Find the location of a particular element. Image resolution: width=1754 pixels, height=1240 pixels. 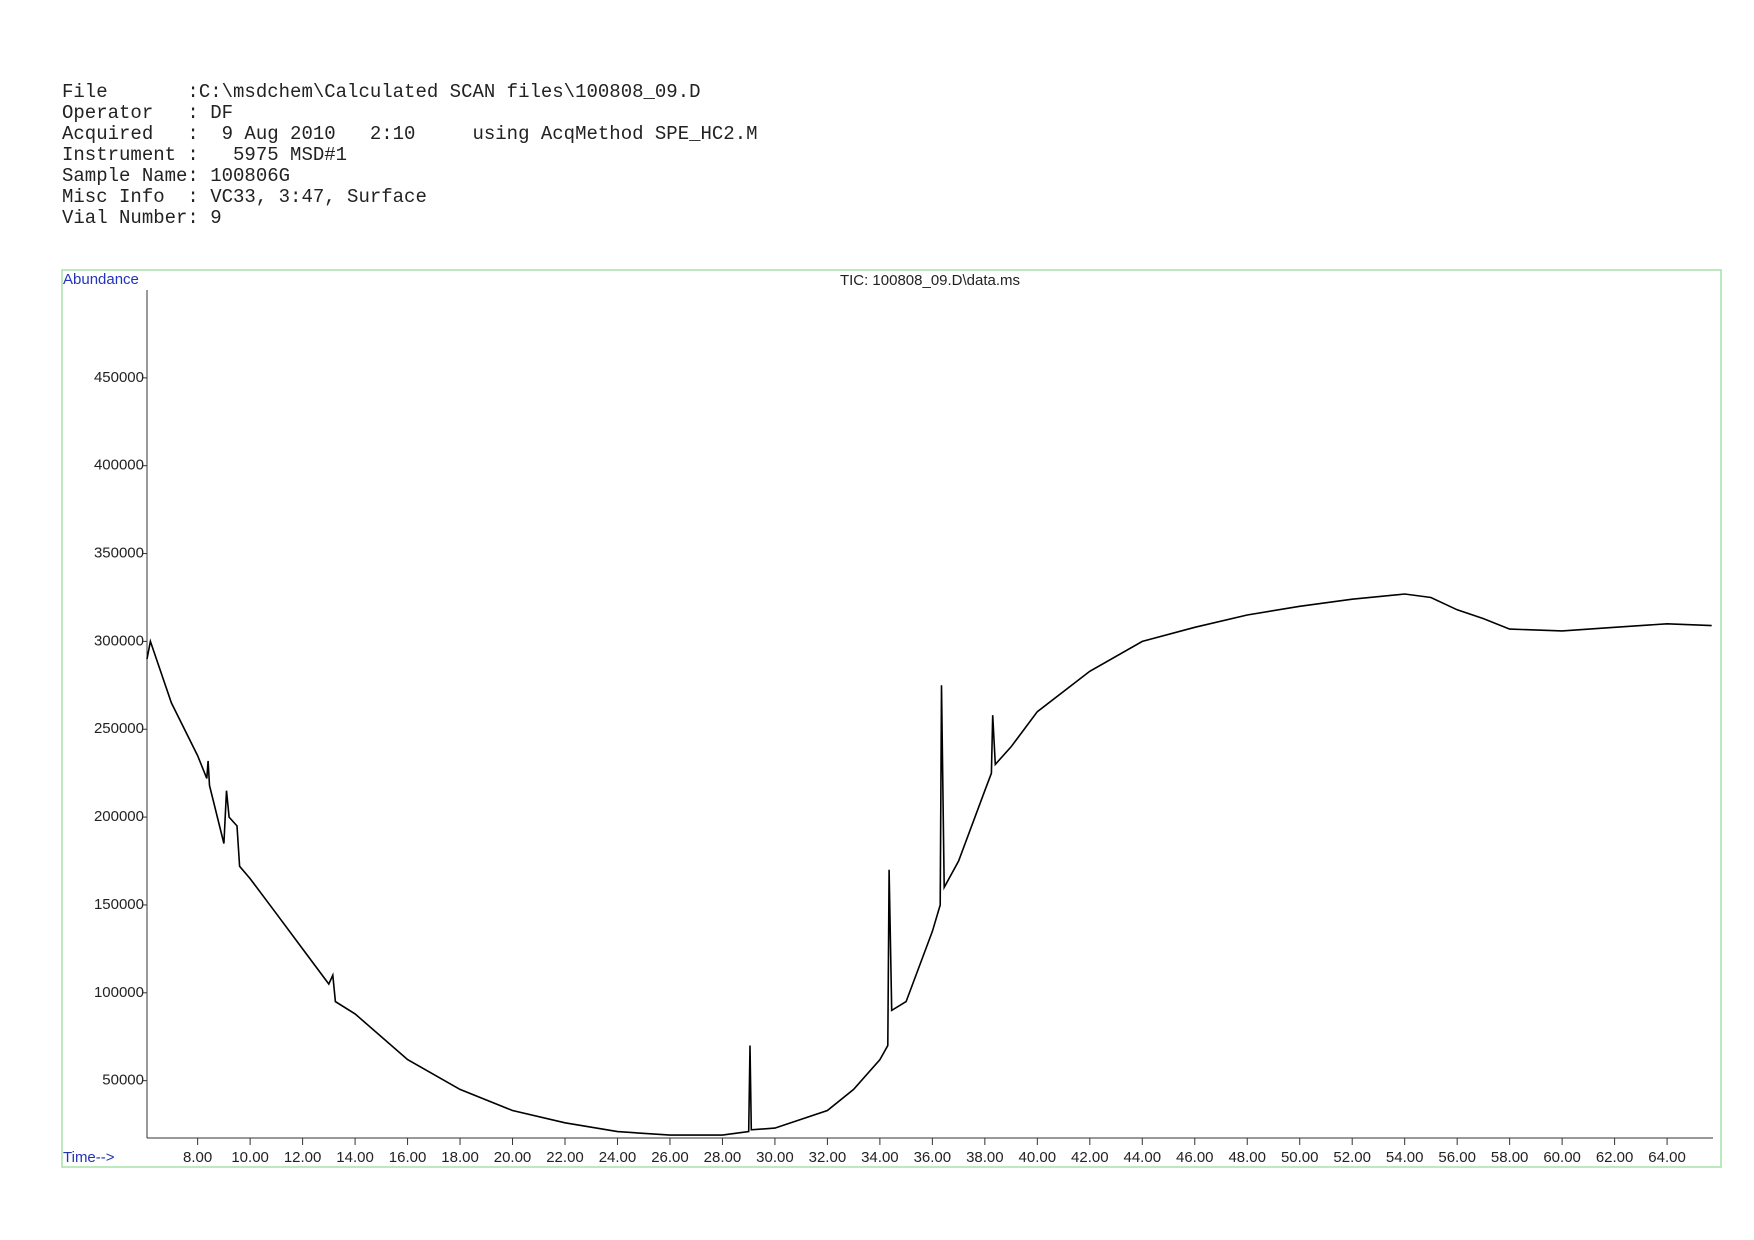

x-tick-label: 8.00 is located at coordinates (197, 1157).